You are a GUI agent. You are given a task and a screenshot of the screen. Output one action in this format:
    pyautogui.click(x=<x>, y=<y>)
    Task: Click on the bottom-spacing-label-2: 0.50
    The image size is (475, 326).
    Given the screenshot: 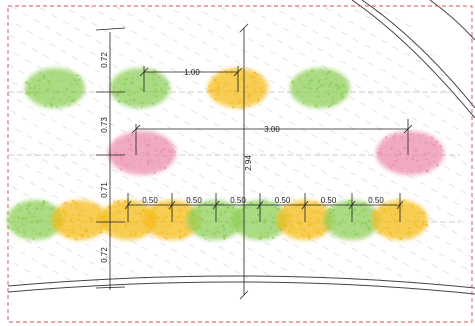 What is the action you would take?
    pyautogui.click(x=194, y=200)
    